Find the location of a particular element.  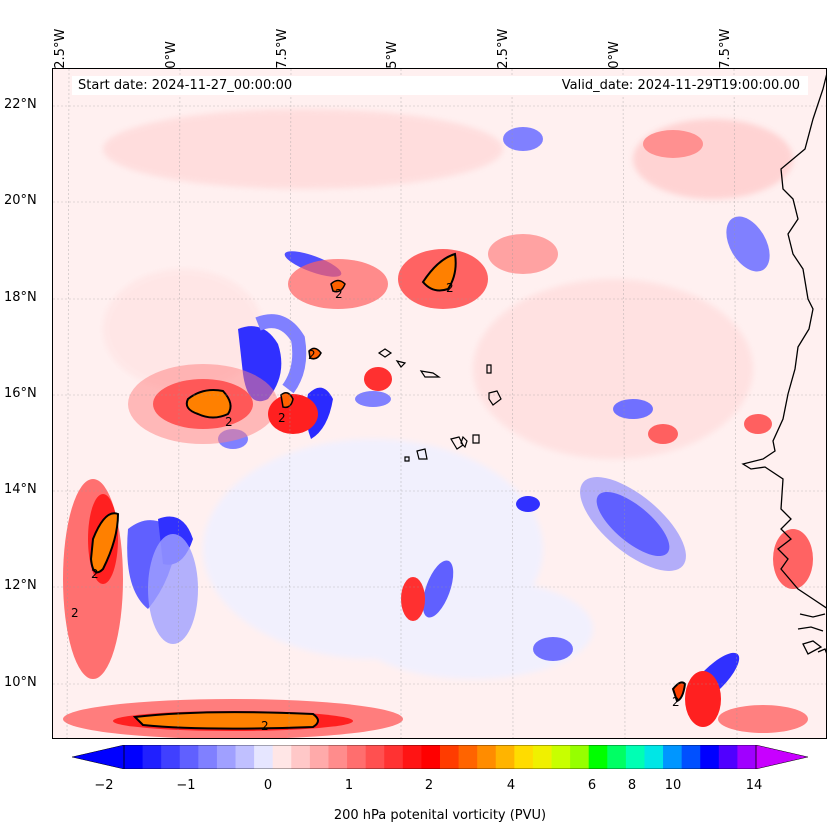

contour-label-9: 2 is located at coordinates (75, 613).